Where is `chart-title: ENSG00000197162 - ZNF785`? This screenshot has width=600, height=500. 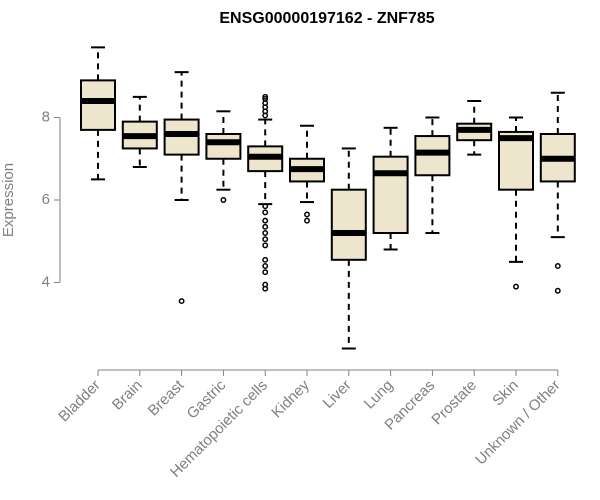 chart-title: ENSG00000197162 - ZNF785 is located at coordinates (326, 18).